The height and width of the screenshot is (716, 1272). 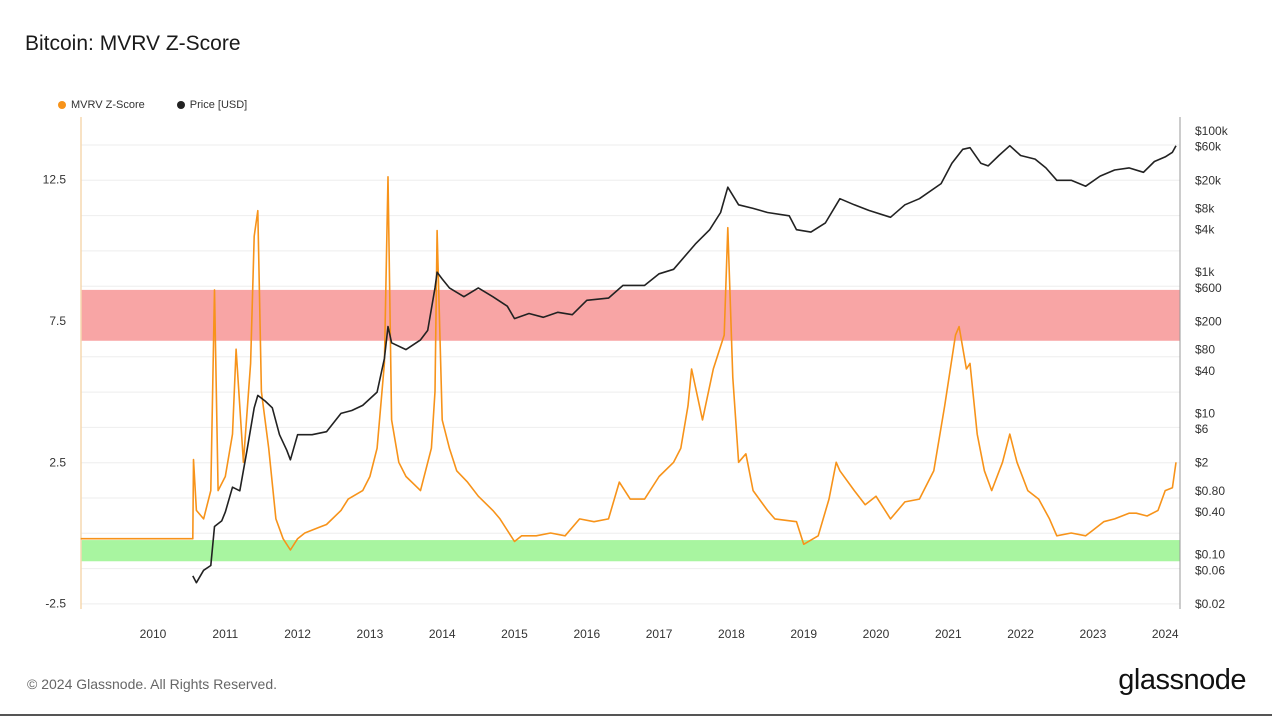 I want to click on legend-item-price: Price [USD], so click(x=212, y=105).